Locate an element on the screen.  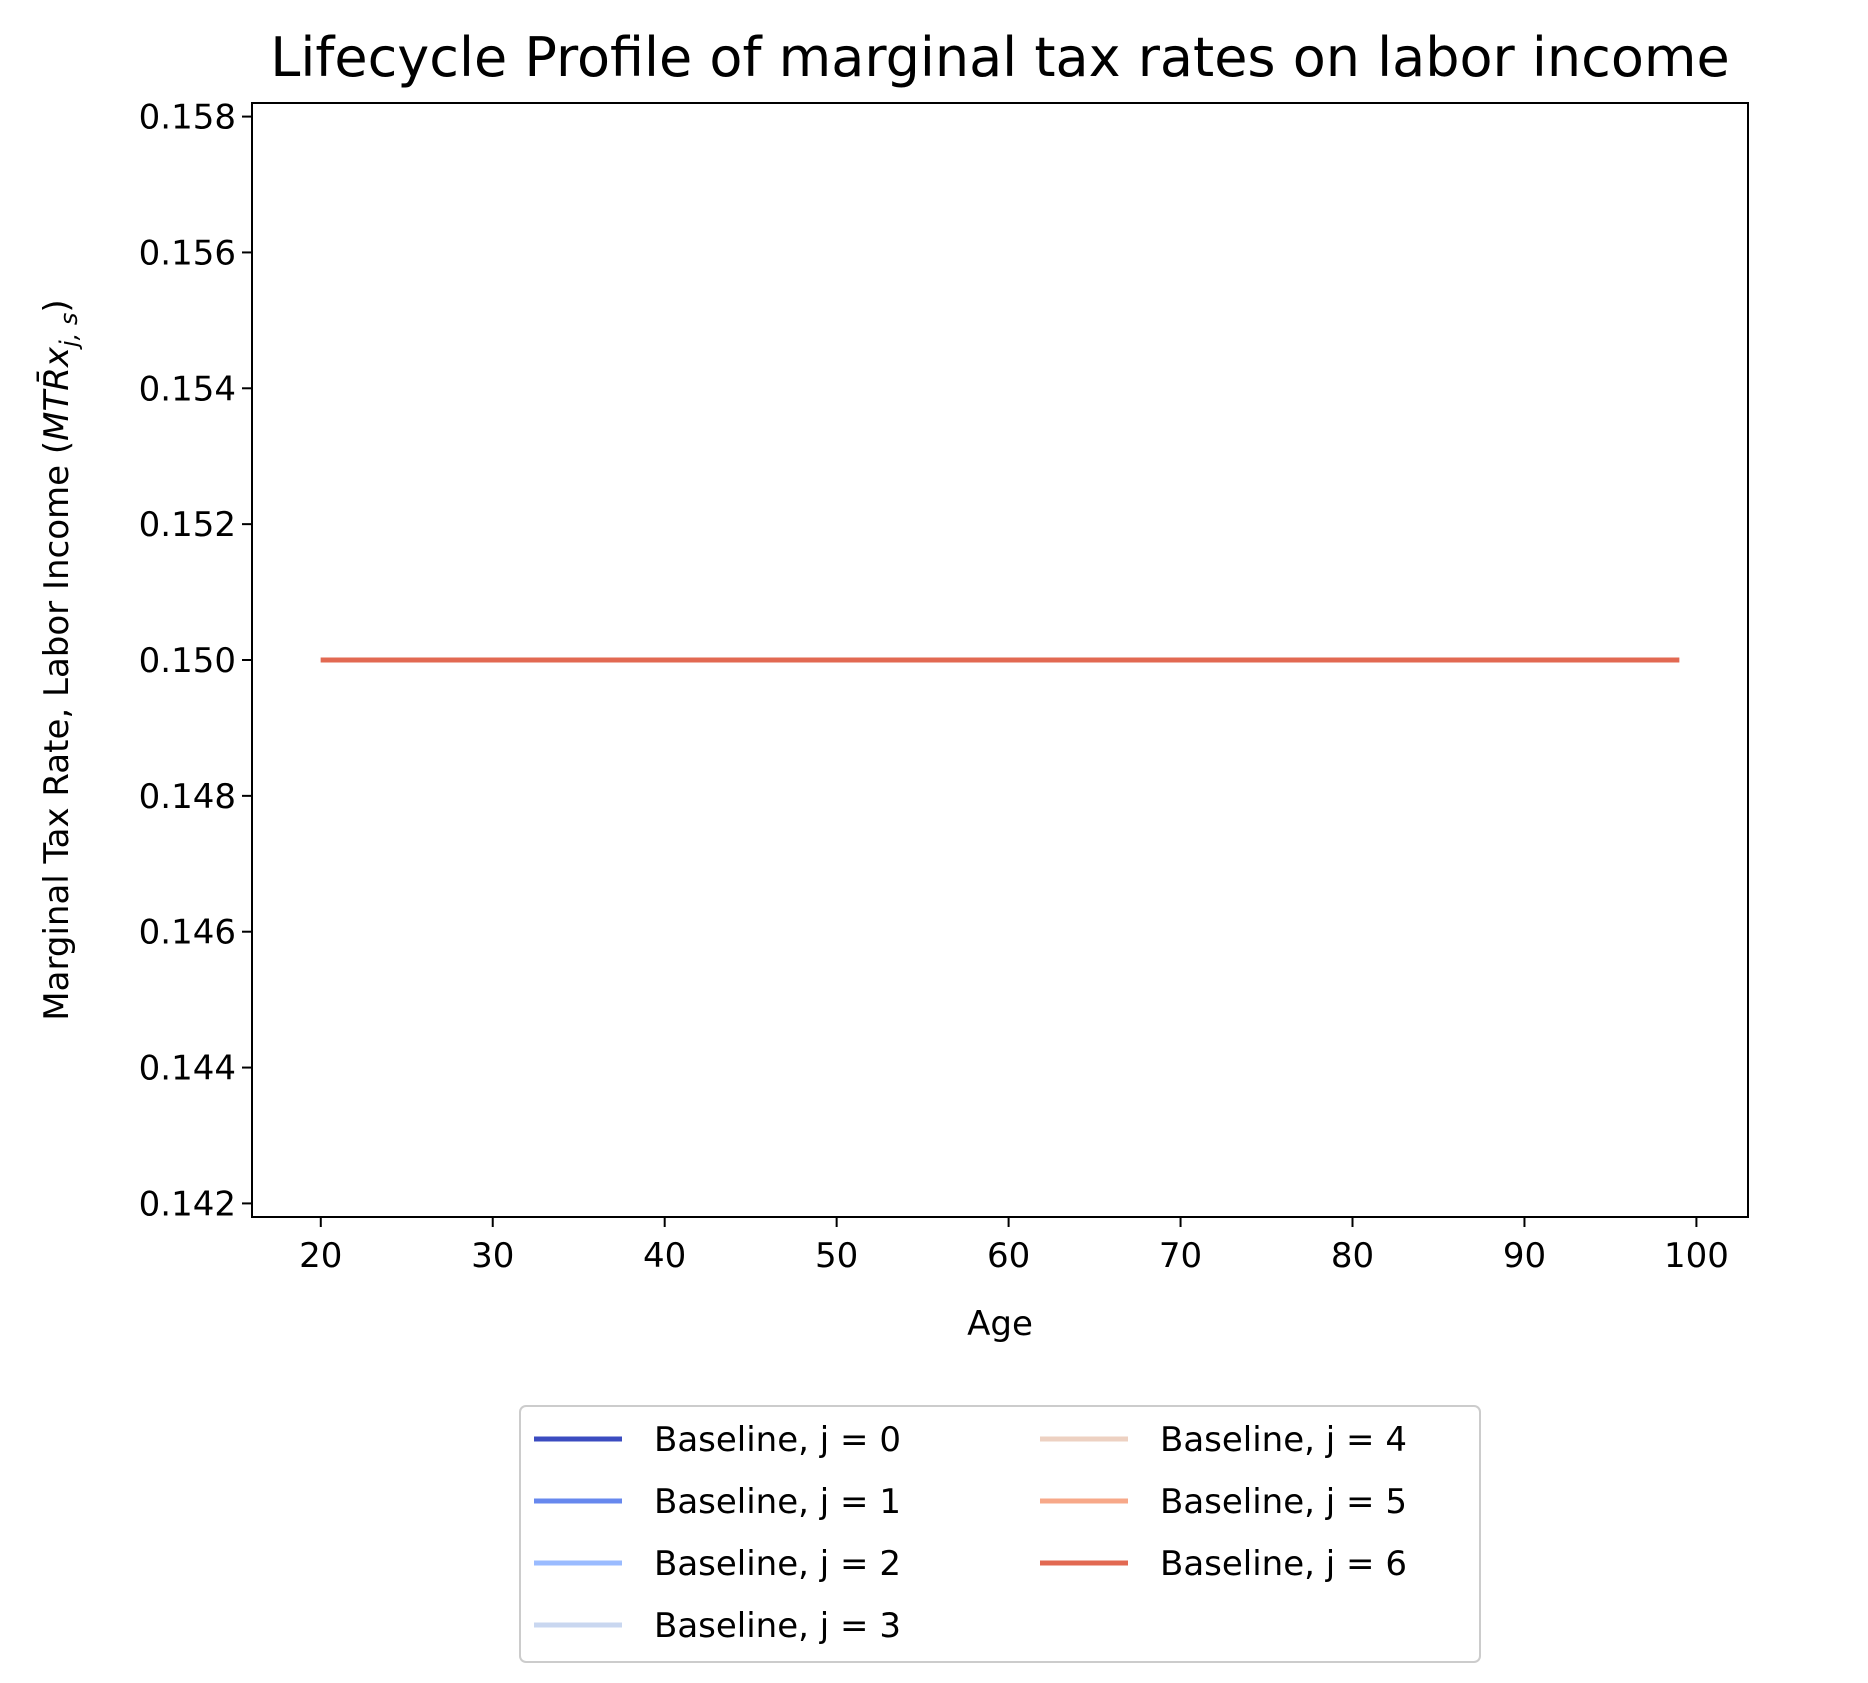
y-tick-label: 0.148 is located at coordinates (187, 797).